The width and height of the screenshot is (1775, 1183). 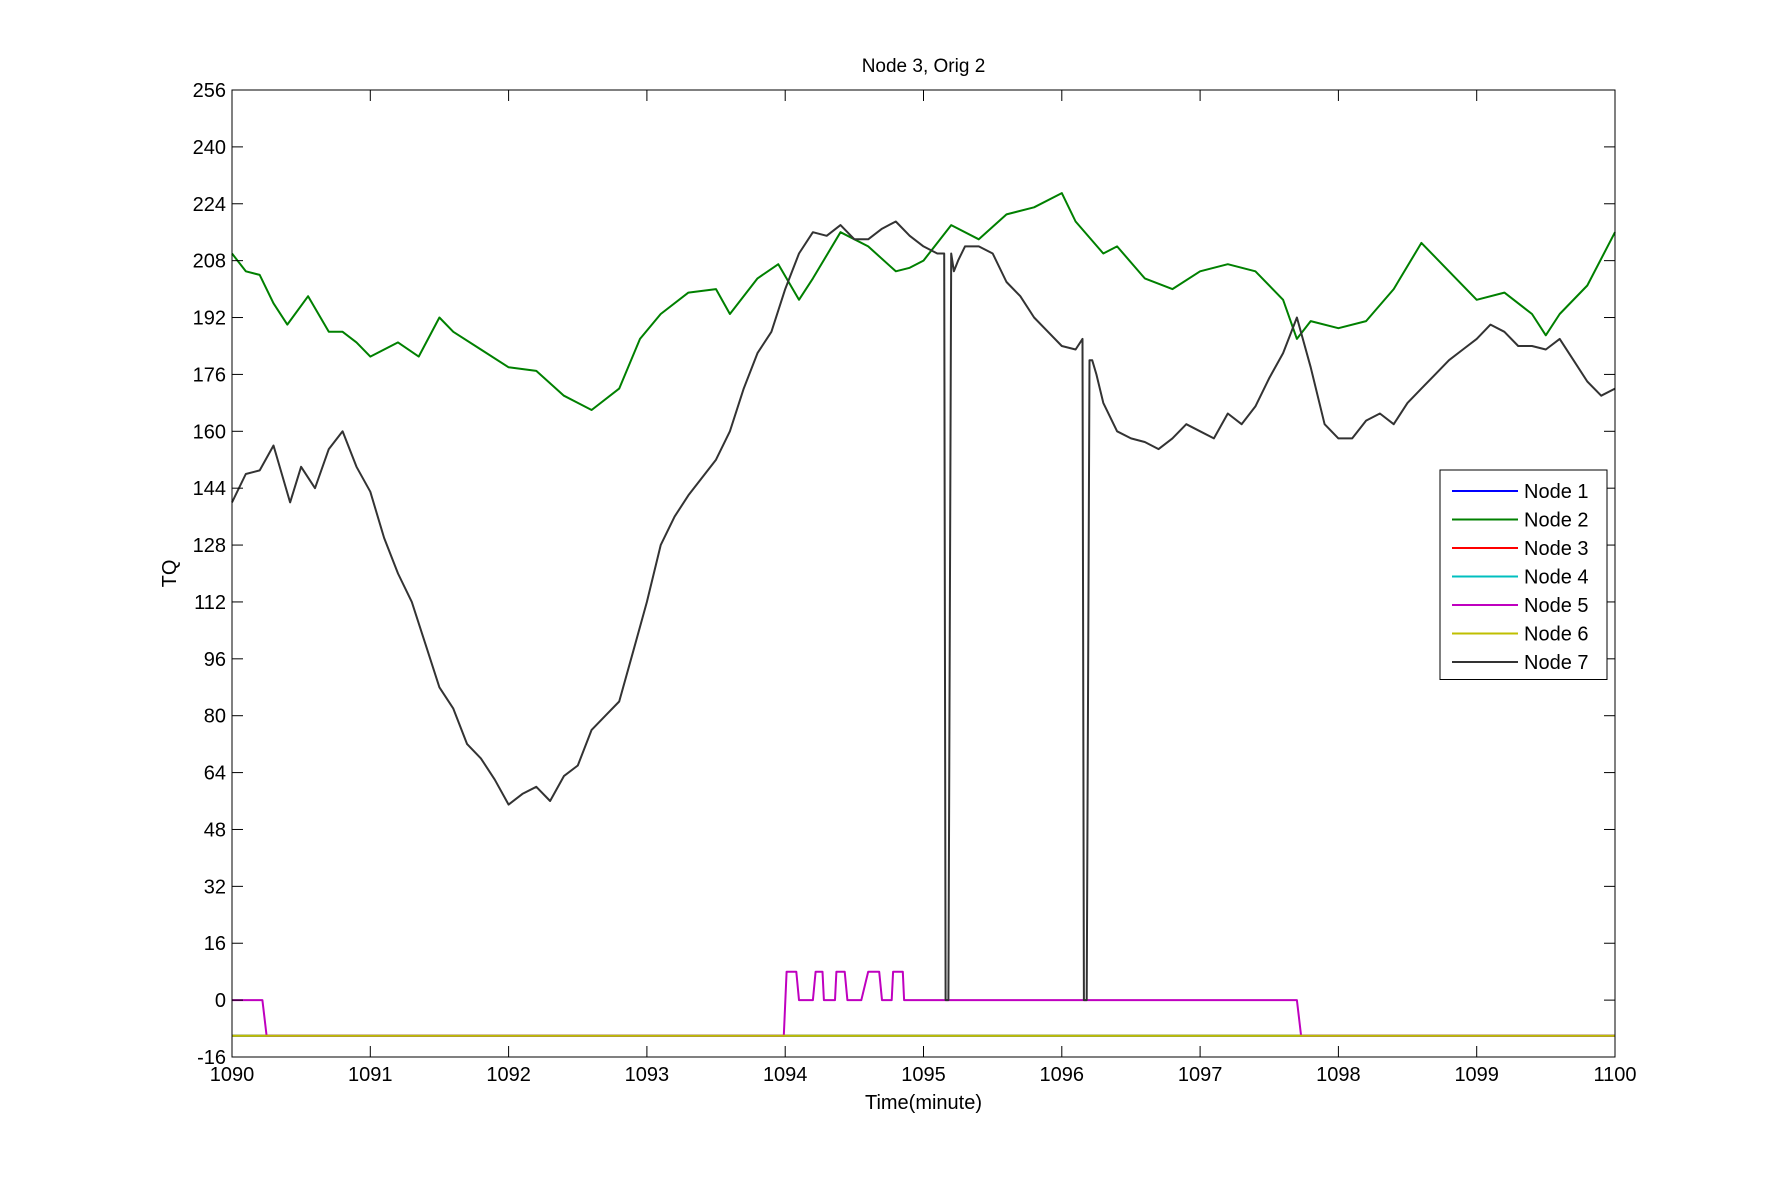 I want to click on y-tick-label: 176, so click(x=209, y=375).